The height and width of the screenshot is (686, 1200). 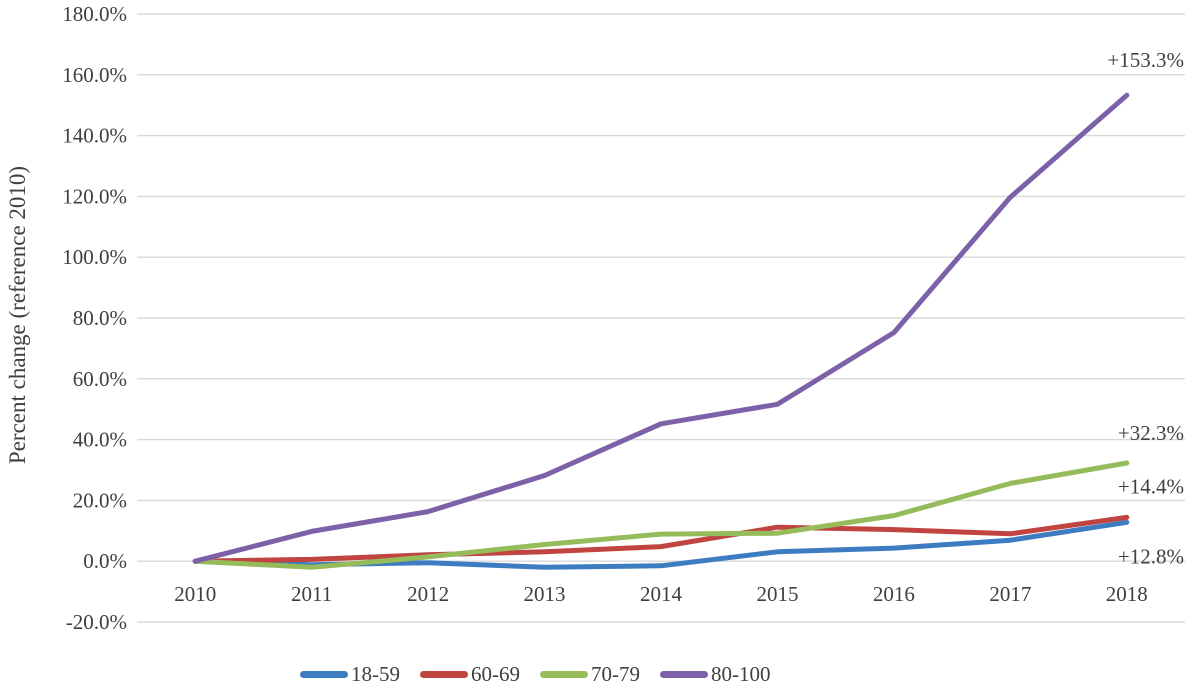 I want to click on data-label-60-69: +14.4%, so click(x=1151, y=486).